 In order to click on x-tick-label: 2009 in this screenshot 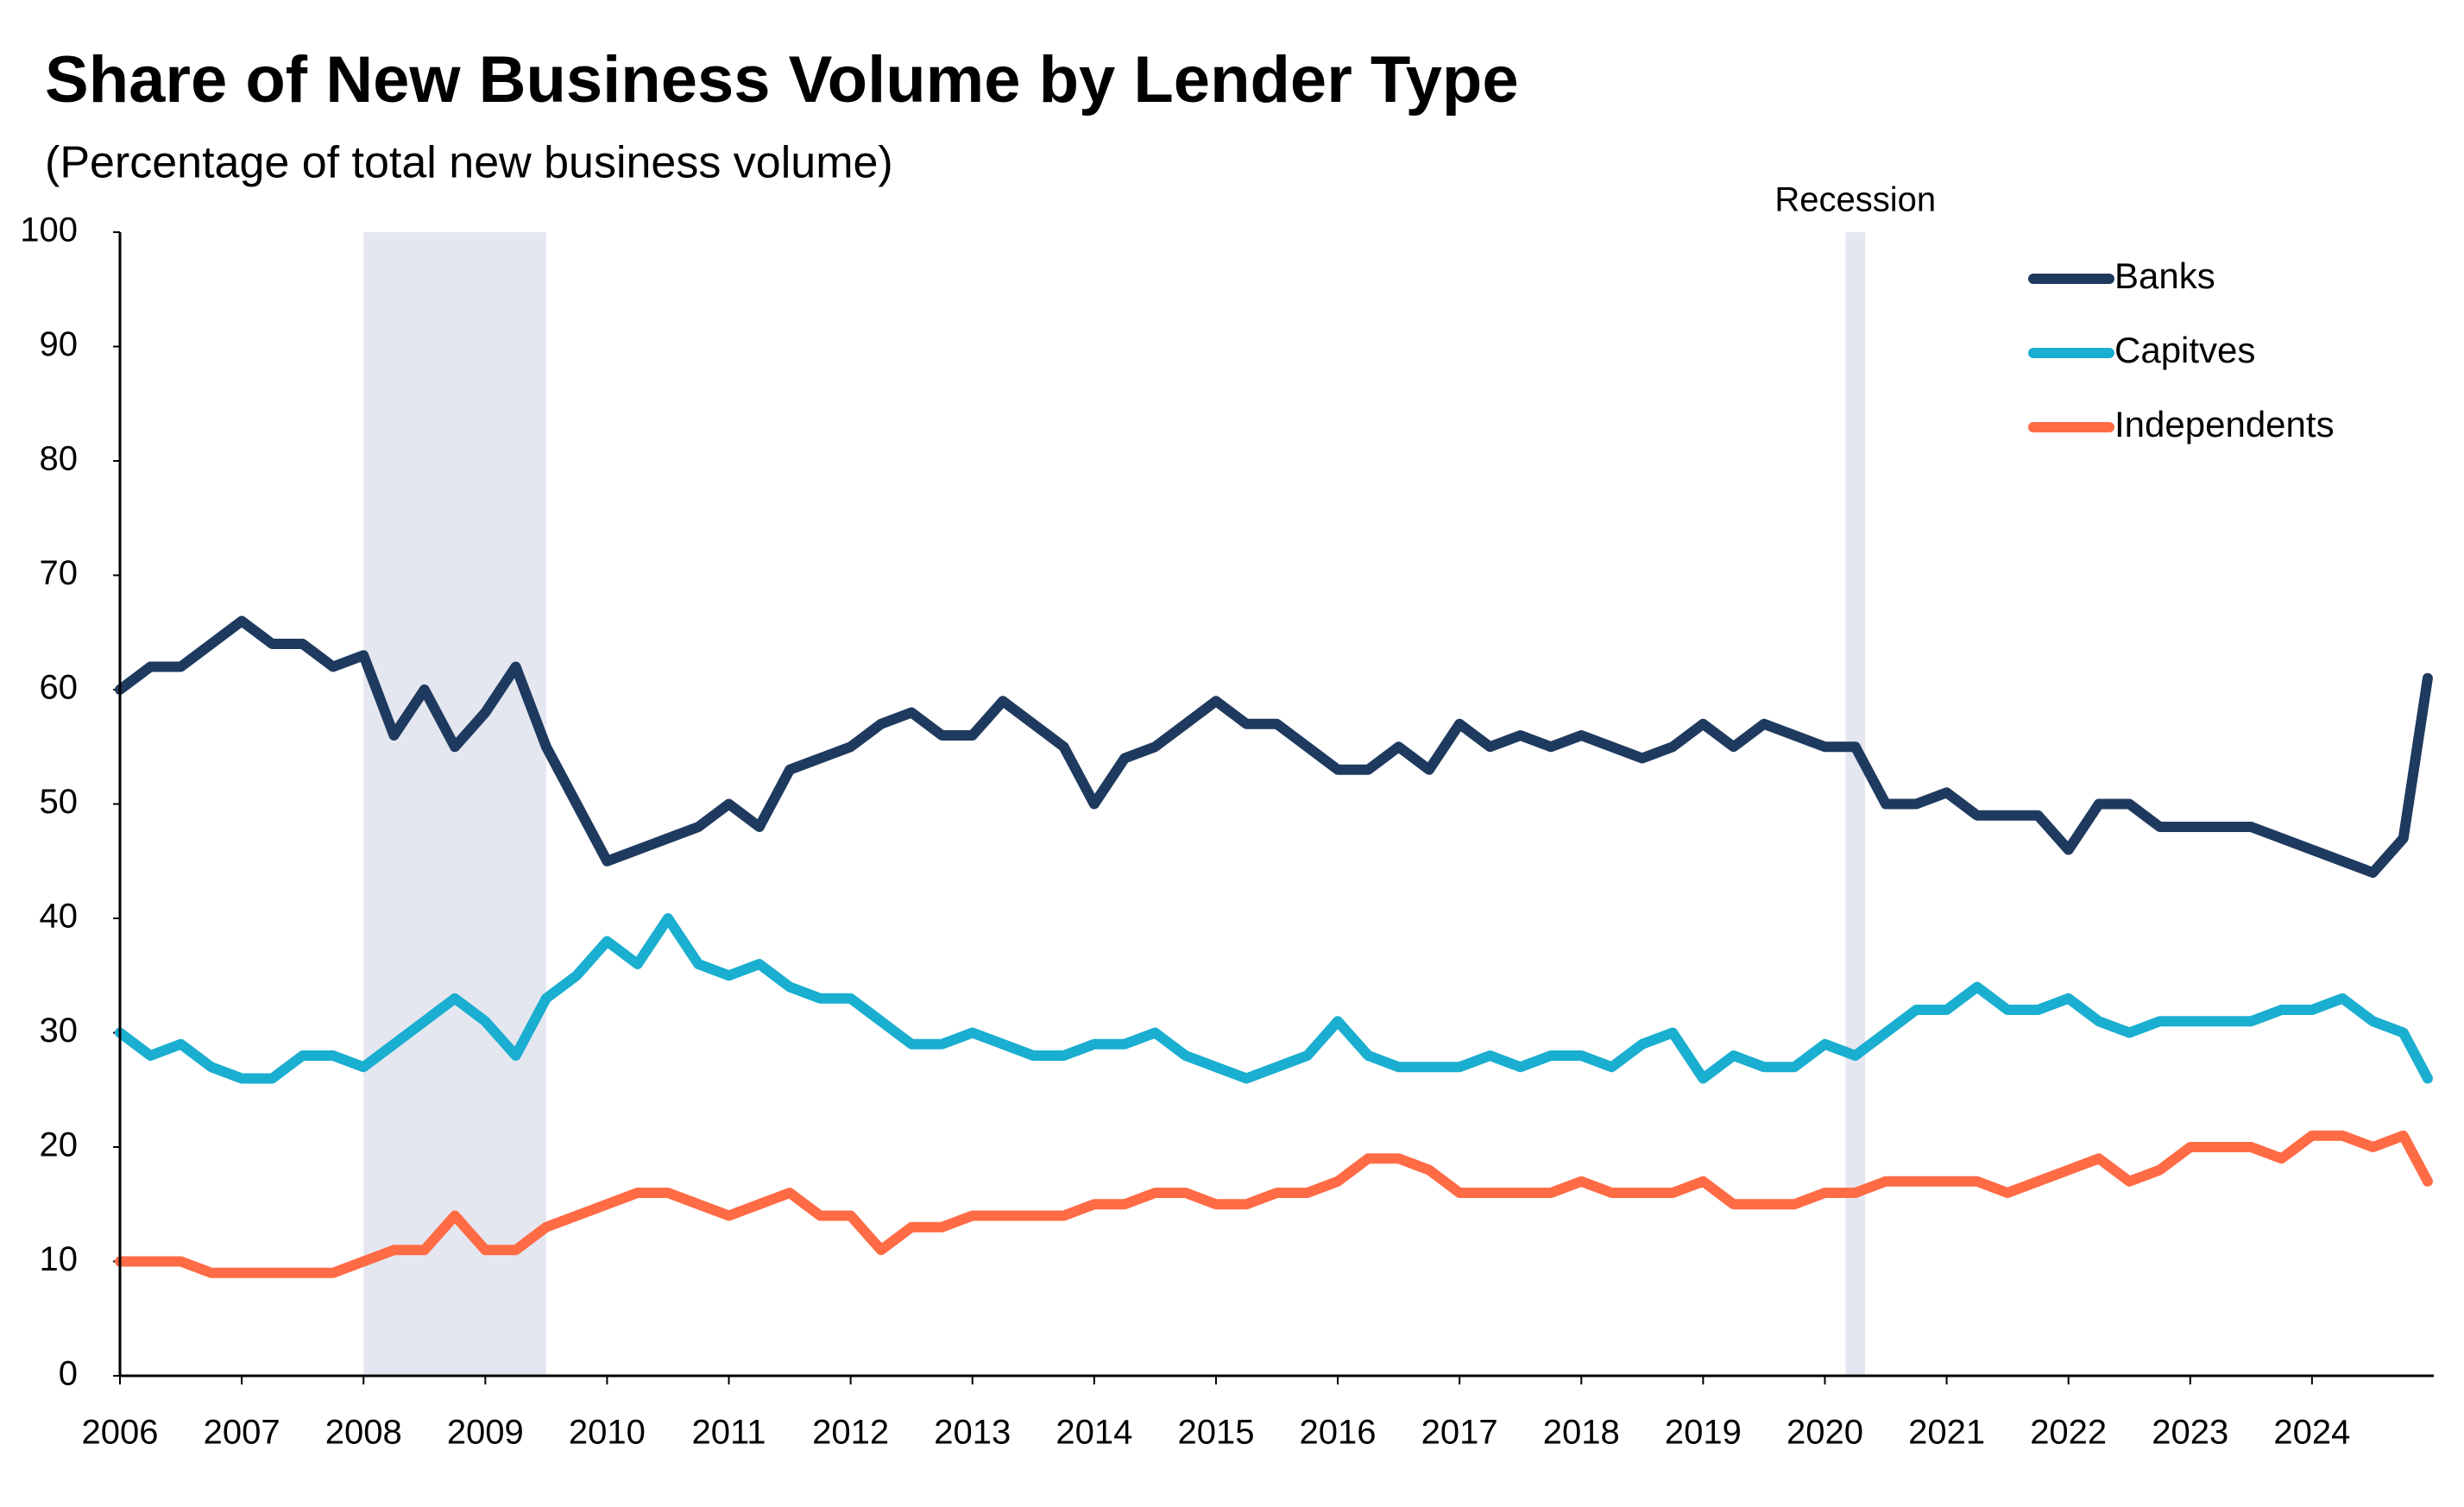, I will do `click(485, 1433)`.